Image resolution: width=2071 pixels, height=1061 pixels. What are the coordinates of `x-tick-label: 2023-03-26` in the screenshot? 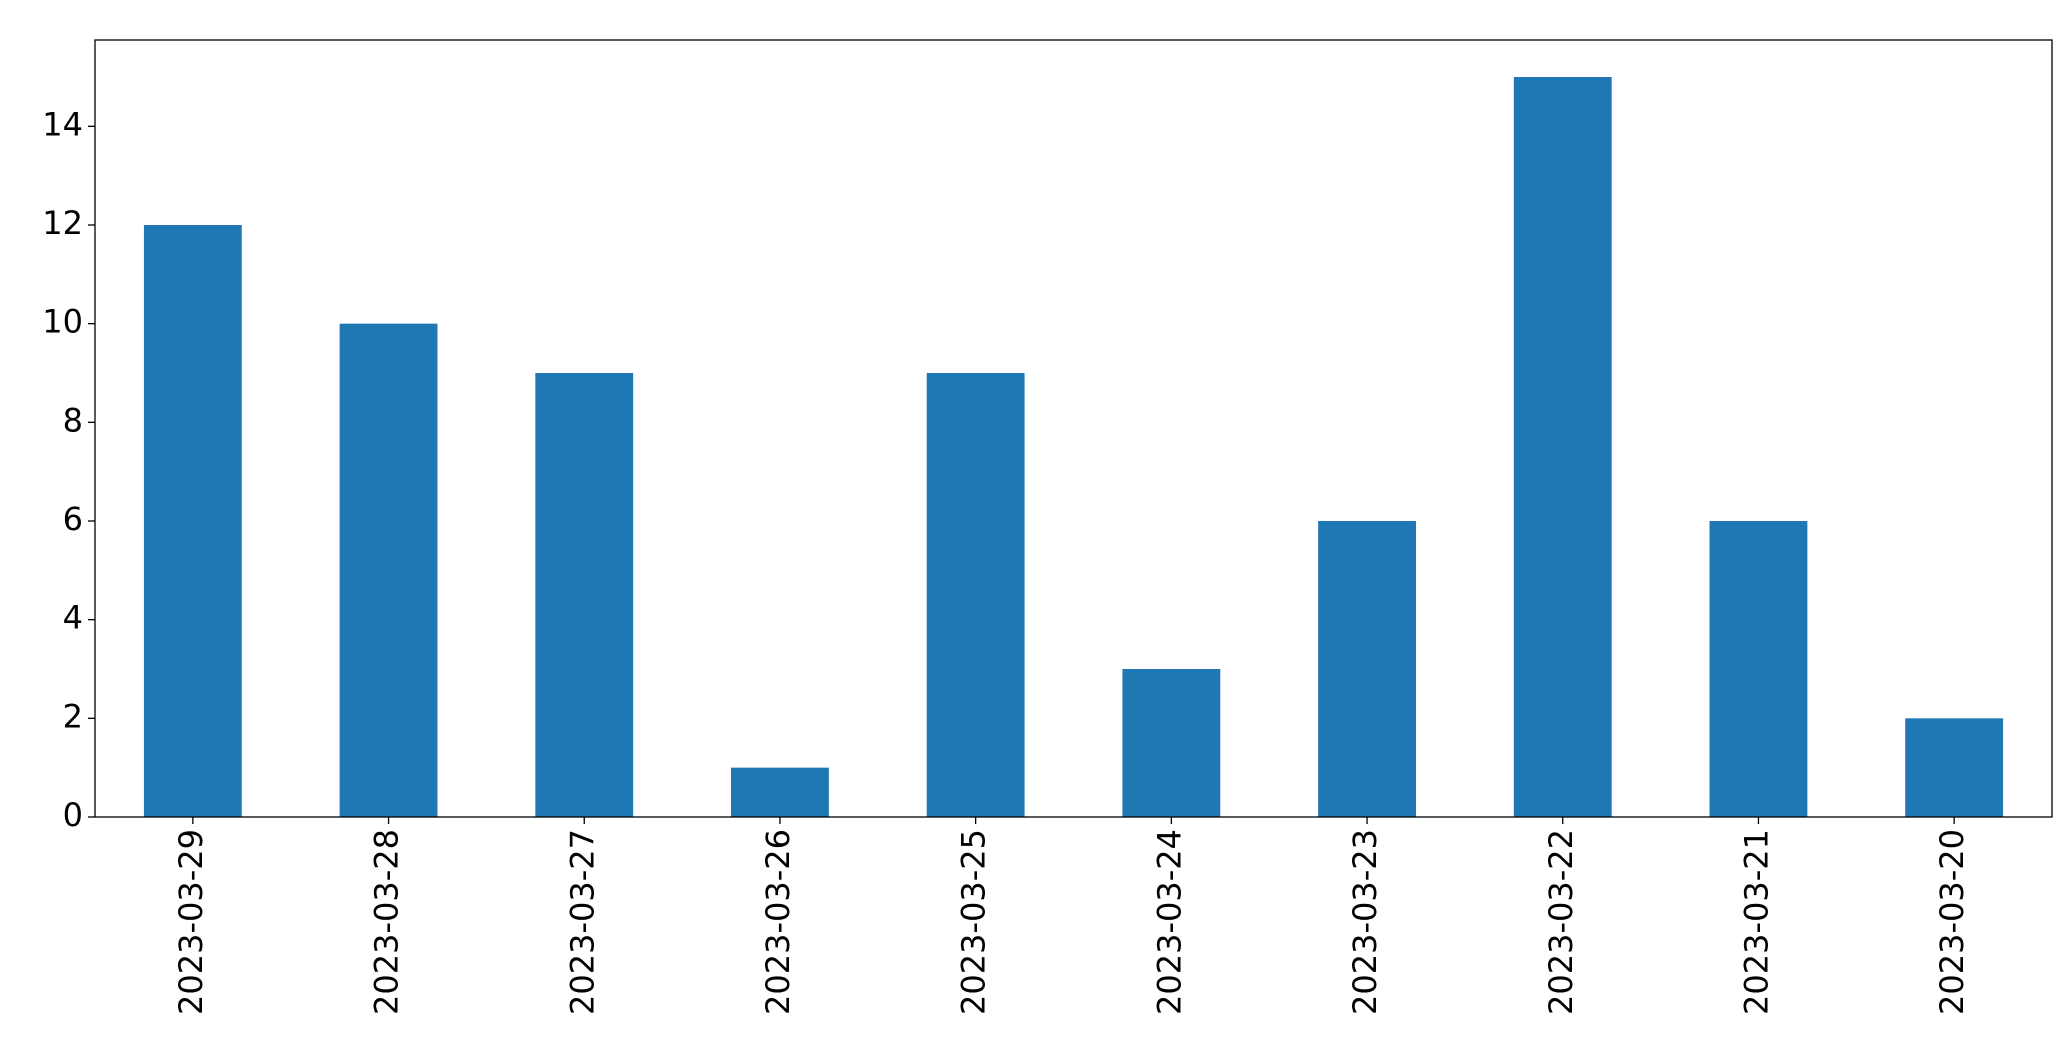 It's located at (778, 922).